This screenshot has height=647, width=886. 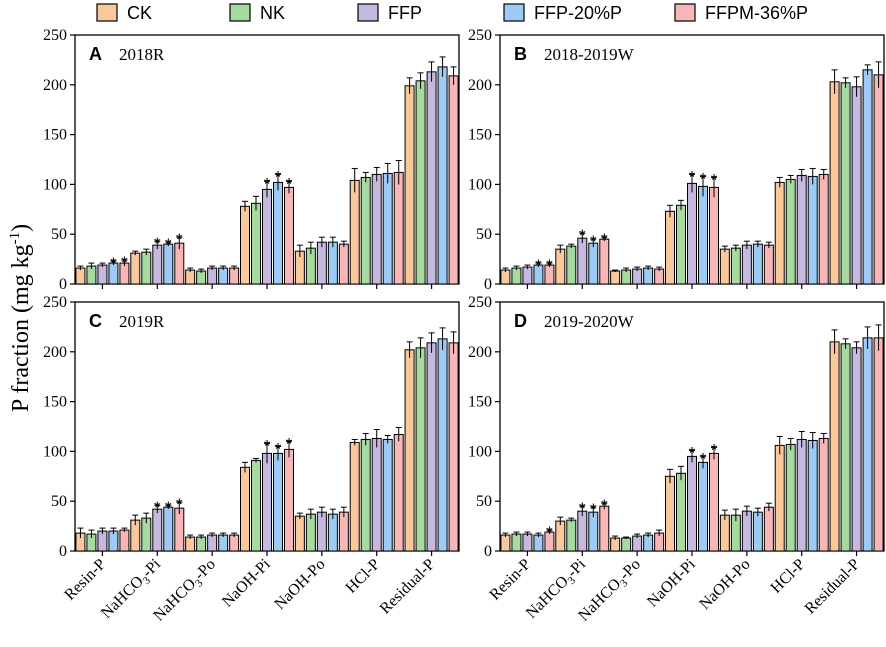 What do you see at coordinates (452, 13) in the screenshot?
I see `legend: CK NK FFP FFP-20%P FFPM-36%P` at bounding box center [452, 13].